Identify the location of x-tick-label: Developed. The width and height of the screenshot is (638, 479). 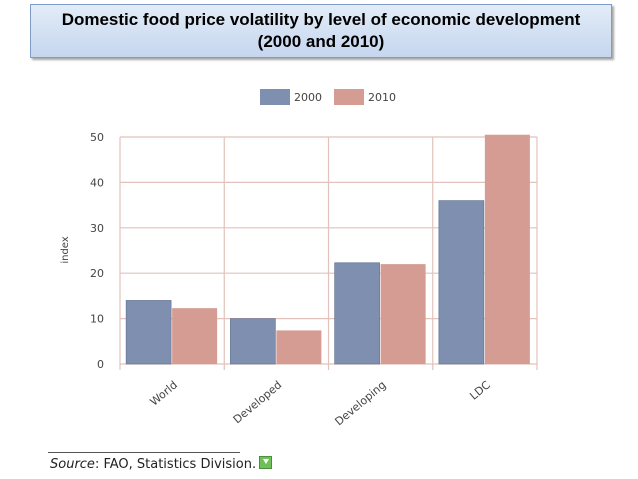
(258, 402).